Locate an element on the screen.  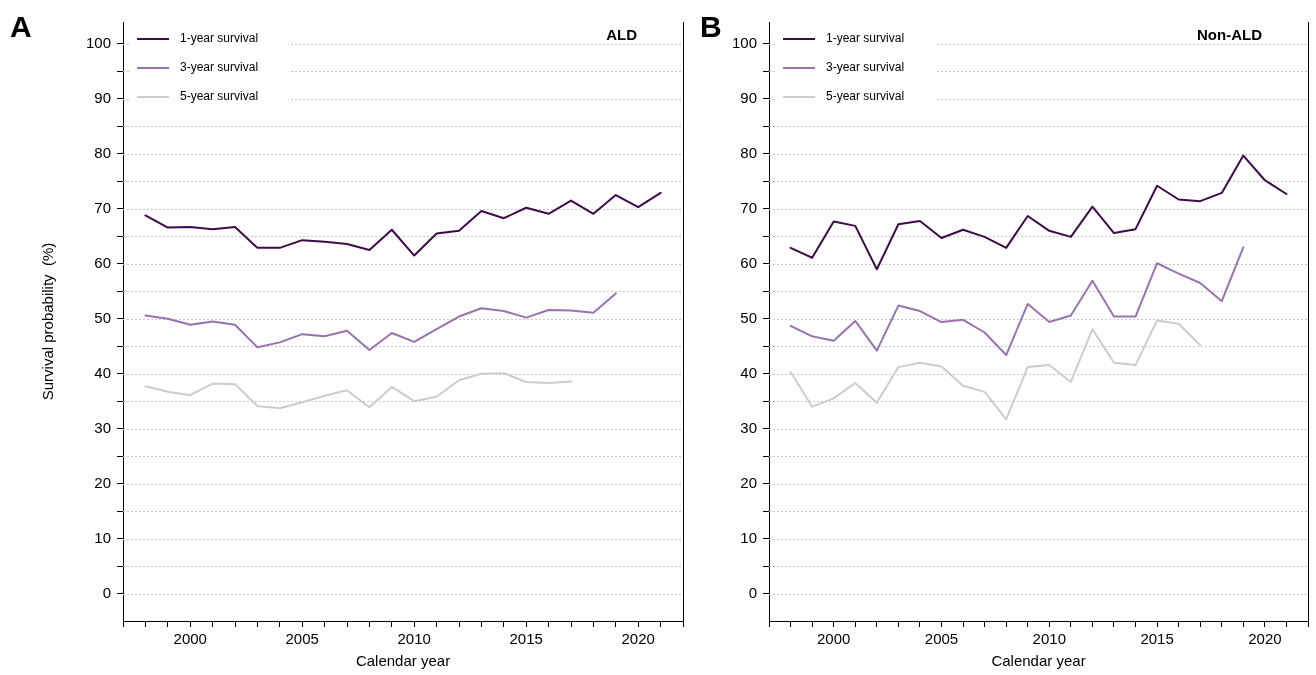
chart-title: B is located at coordinates (711, 27).